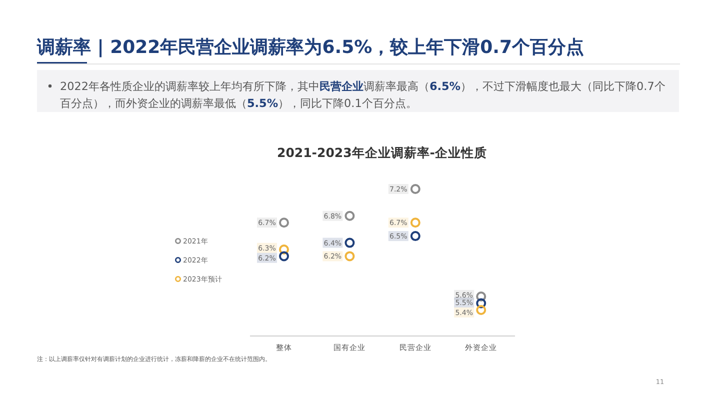 Image resolution: width=710 pixels, height=399 pixels. Describe the element at coordinates (310, 47) in the screenshot. I see `chart-title: 调薪率 | 2022年民营企业调薪率为6.5%，较上年下滑0.7个百分点` at that location.